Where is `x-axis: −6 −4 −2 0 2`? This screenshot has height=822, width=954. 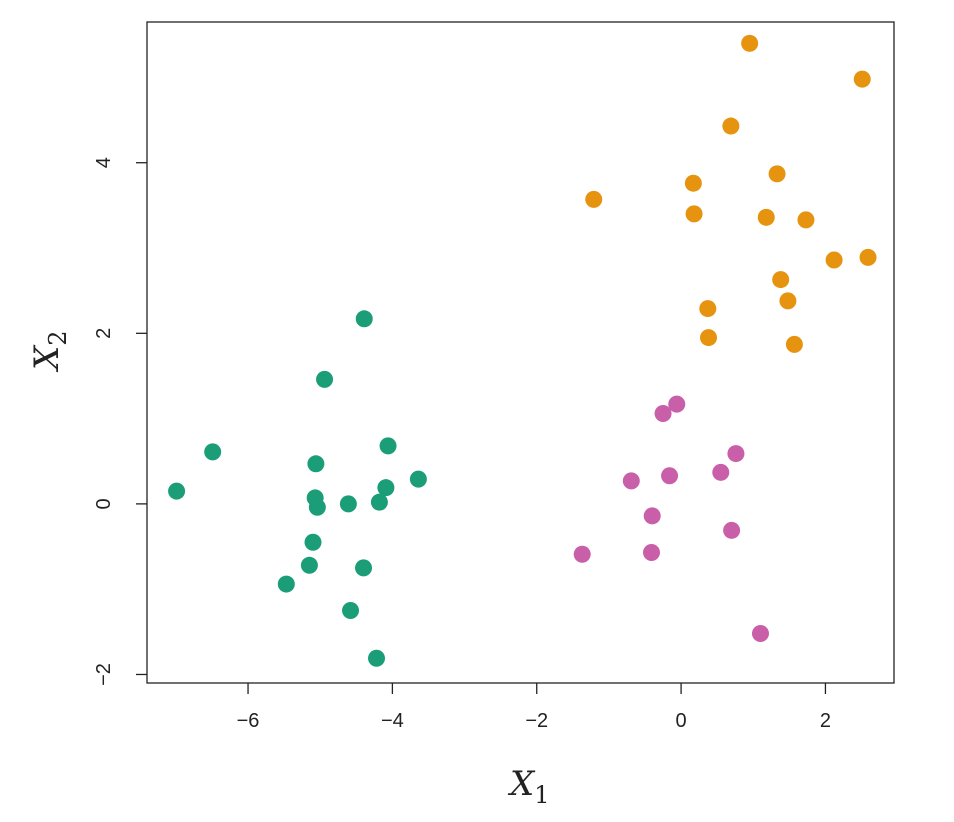
x-axis: −6 −4 −2 0 2 is located at coordinates (534, 707).